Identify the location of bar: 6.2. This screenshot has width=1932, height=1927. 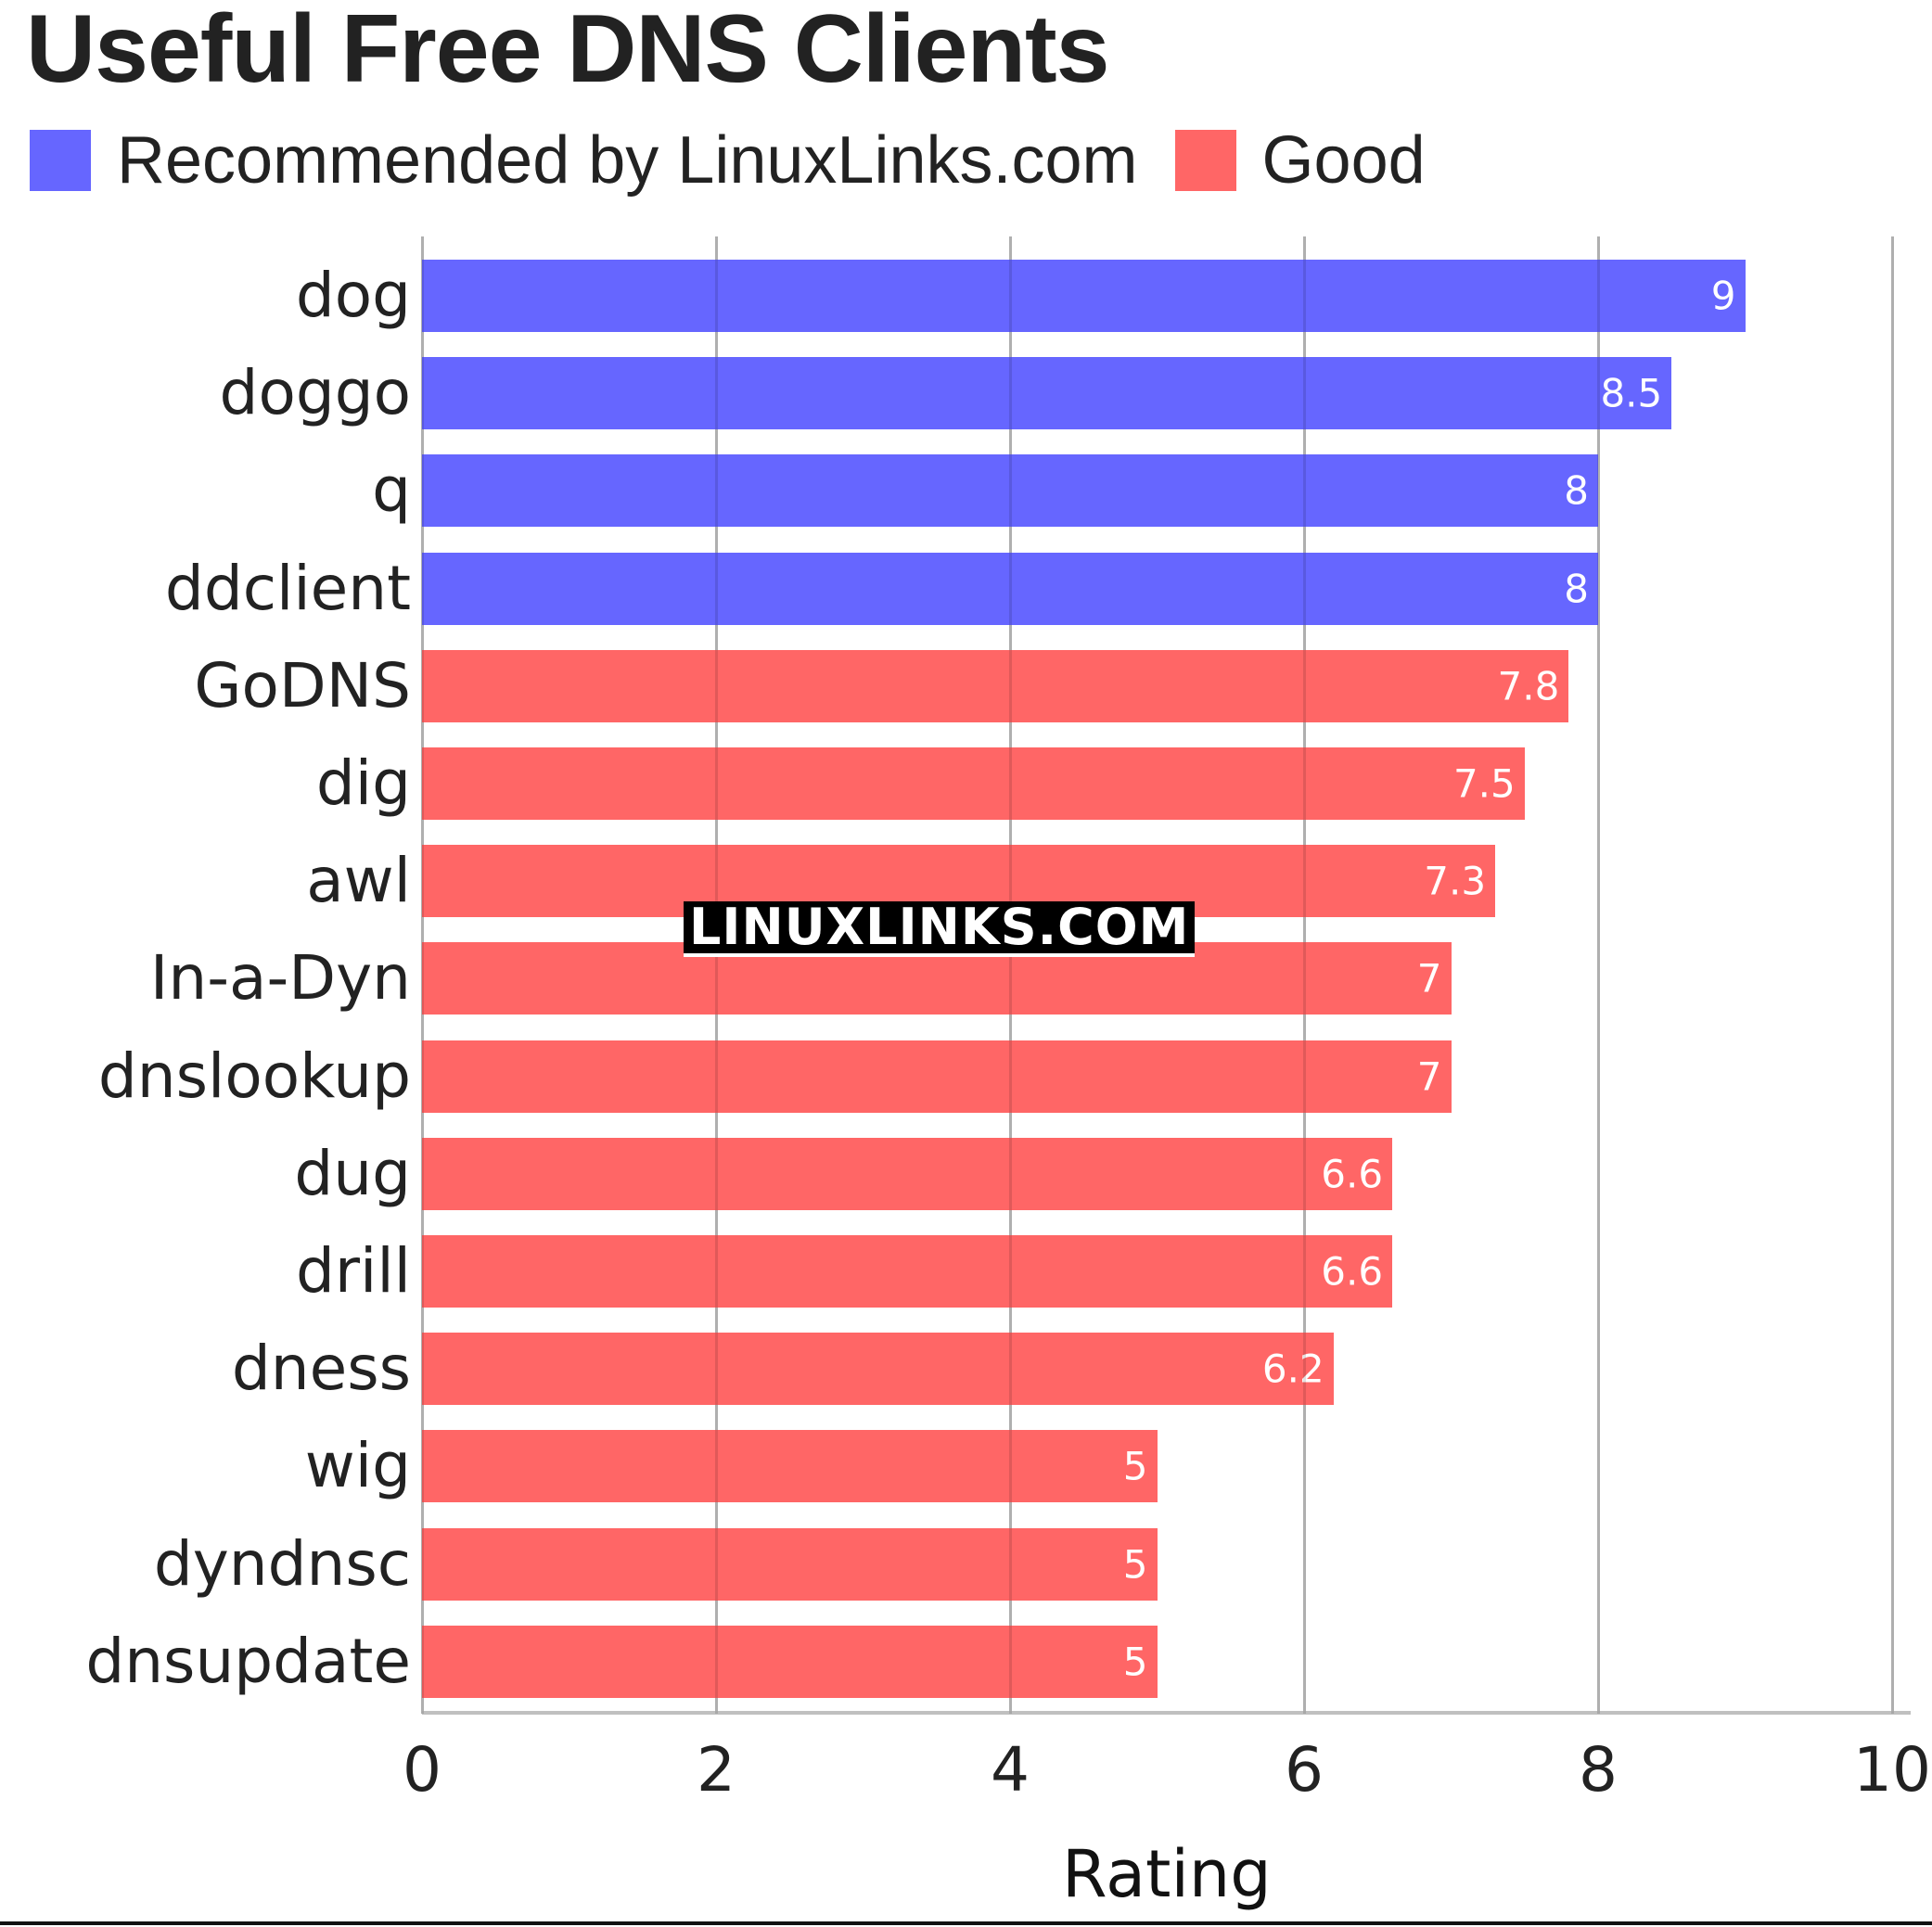
(878, 1369).